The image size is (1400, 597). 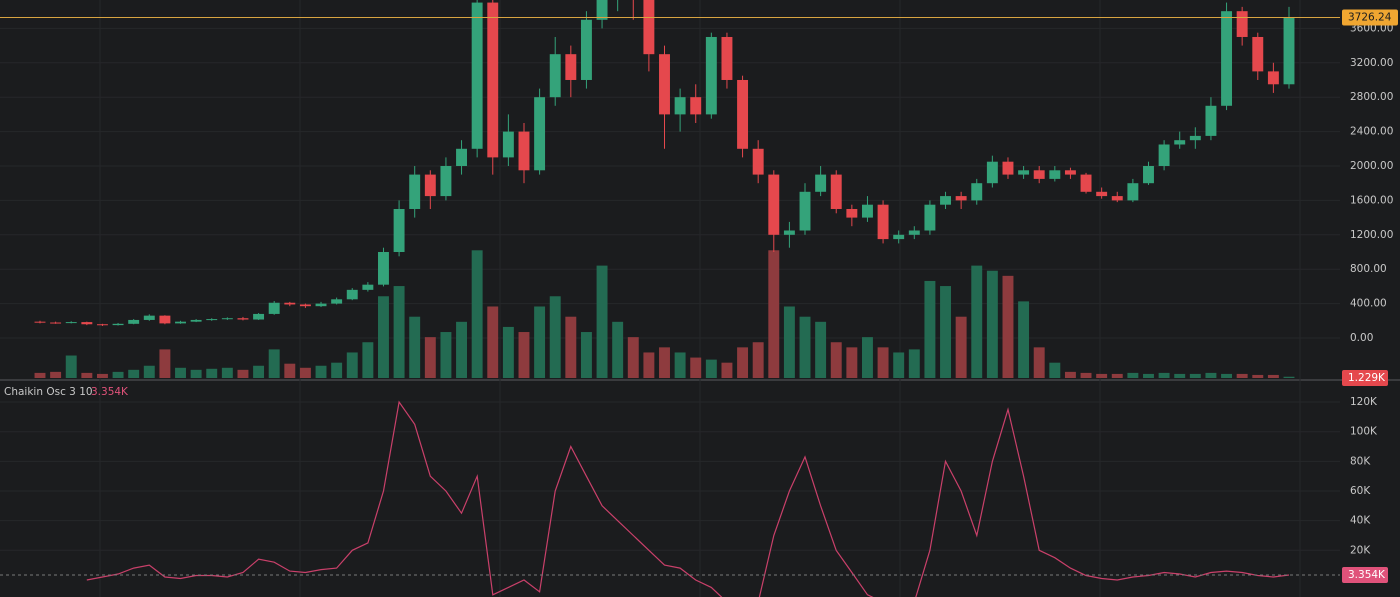 I want to click on y-tick-label: 60K, so click(x=1360, y=491).